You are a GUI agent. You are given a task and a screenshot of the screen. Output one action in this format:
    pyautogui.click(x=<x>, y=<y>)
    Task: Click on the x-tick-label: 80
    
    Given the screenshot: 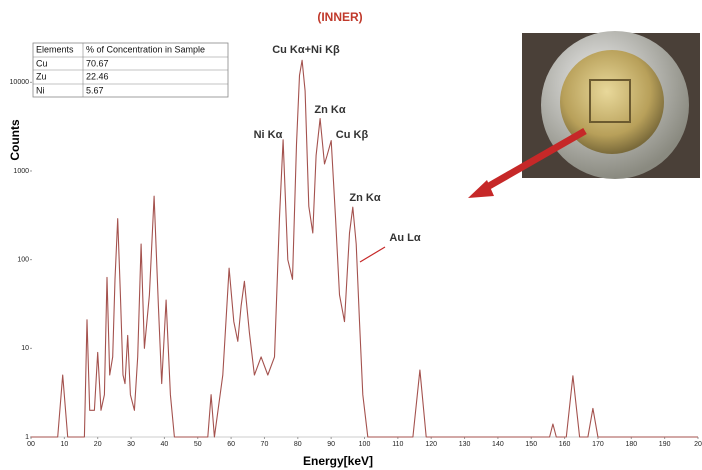 What is the action you would take?
    pyautogui.click(x=298, y=444)
    